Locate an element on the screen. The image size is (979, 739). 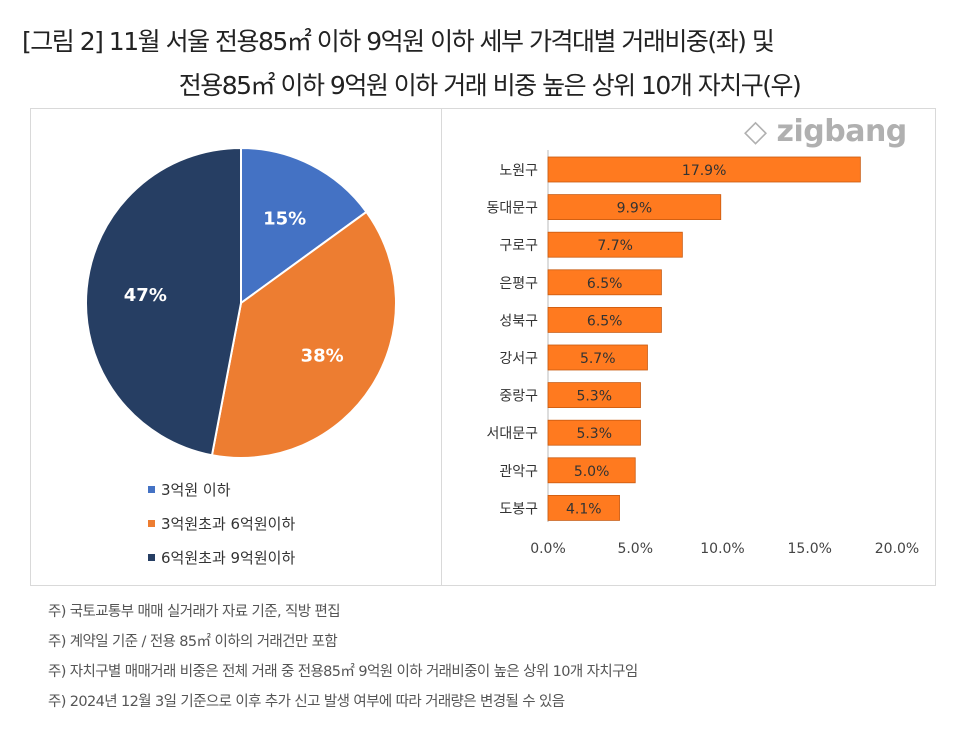
x-tick-label: 15.0% is located at coordinates (810, 549).